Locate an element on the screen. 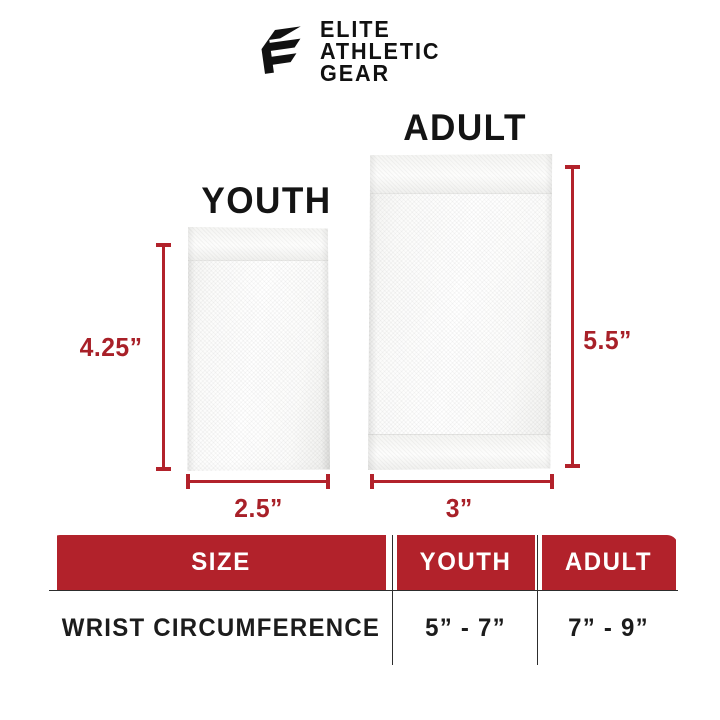 Image resolution: width=720 pixels, height=720 pixels. header-size: SIZE is located at coordinates (221, 563).